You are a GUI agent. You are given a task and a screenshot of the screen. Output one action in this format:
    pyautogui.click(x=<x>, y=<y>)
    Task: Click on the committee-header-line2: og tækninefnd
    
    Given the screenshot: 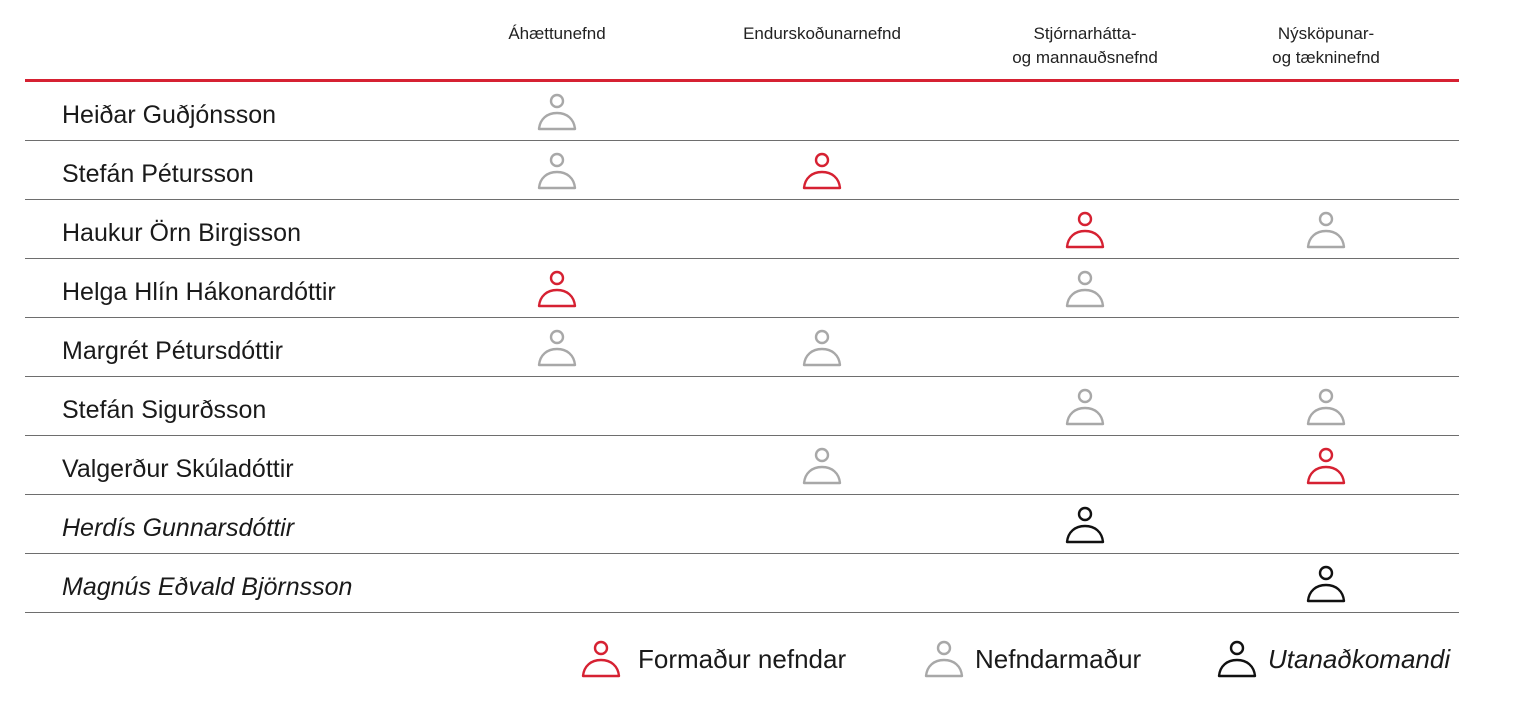 What is the action you would take?
    pyautogui.click(x=1326, y=57)
    